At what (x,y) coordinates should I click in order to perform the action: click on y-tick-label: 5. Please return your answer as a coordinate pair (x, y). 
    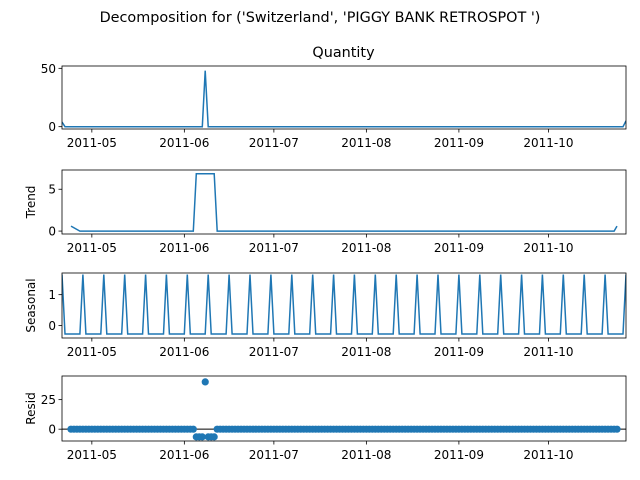
    Looking at the image, I should click on (52, 190).